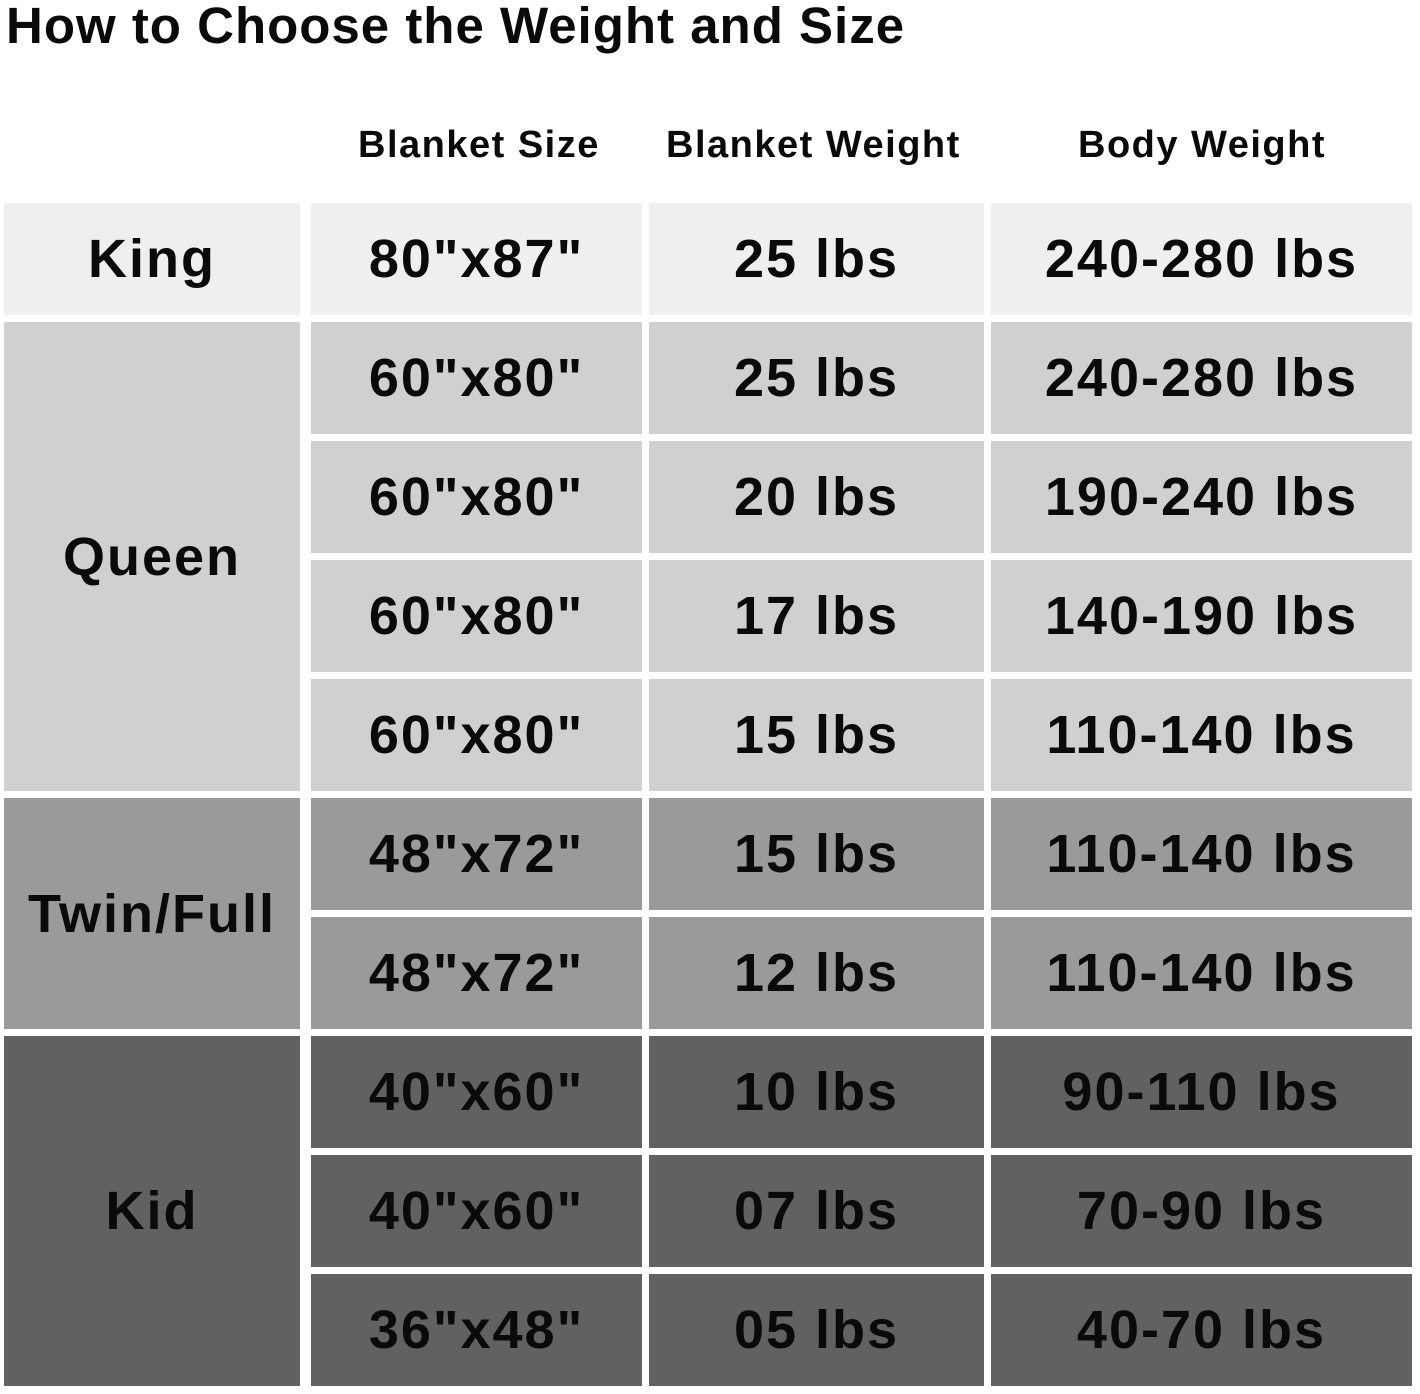  I want to click on blanket-weight-cell: 05 lbs, so click(816, 1330).